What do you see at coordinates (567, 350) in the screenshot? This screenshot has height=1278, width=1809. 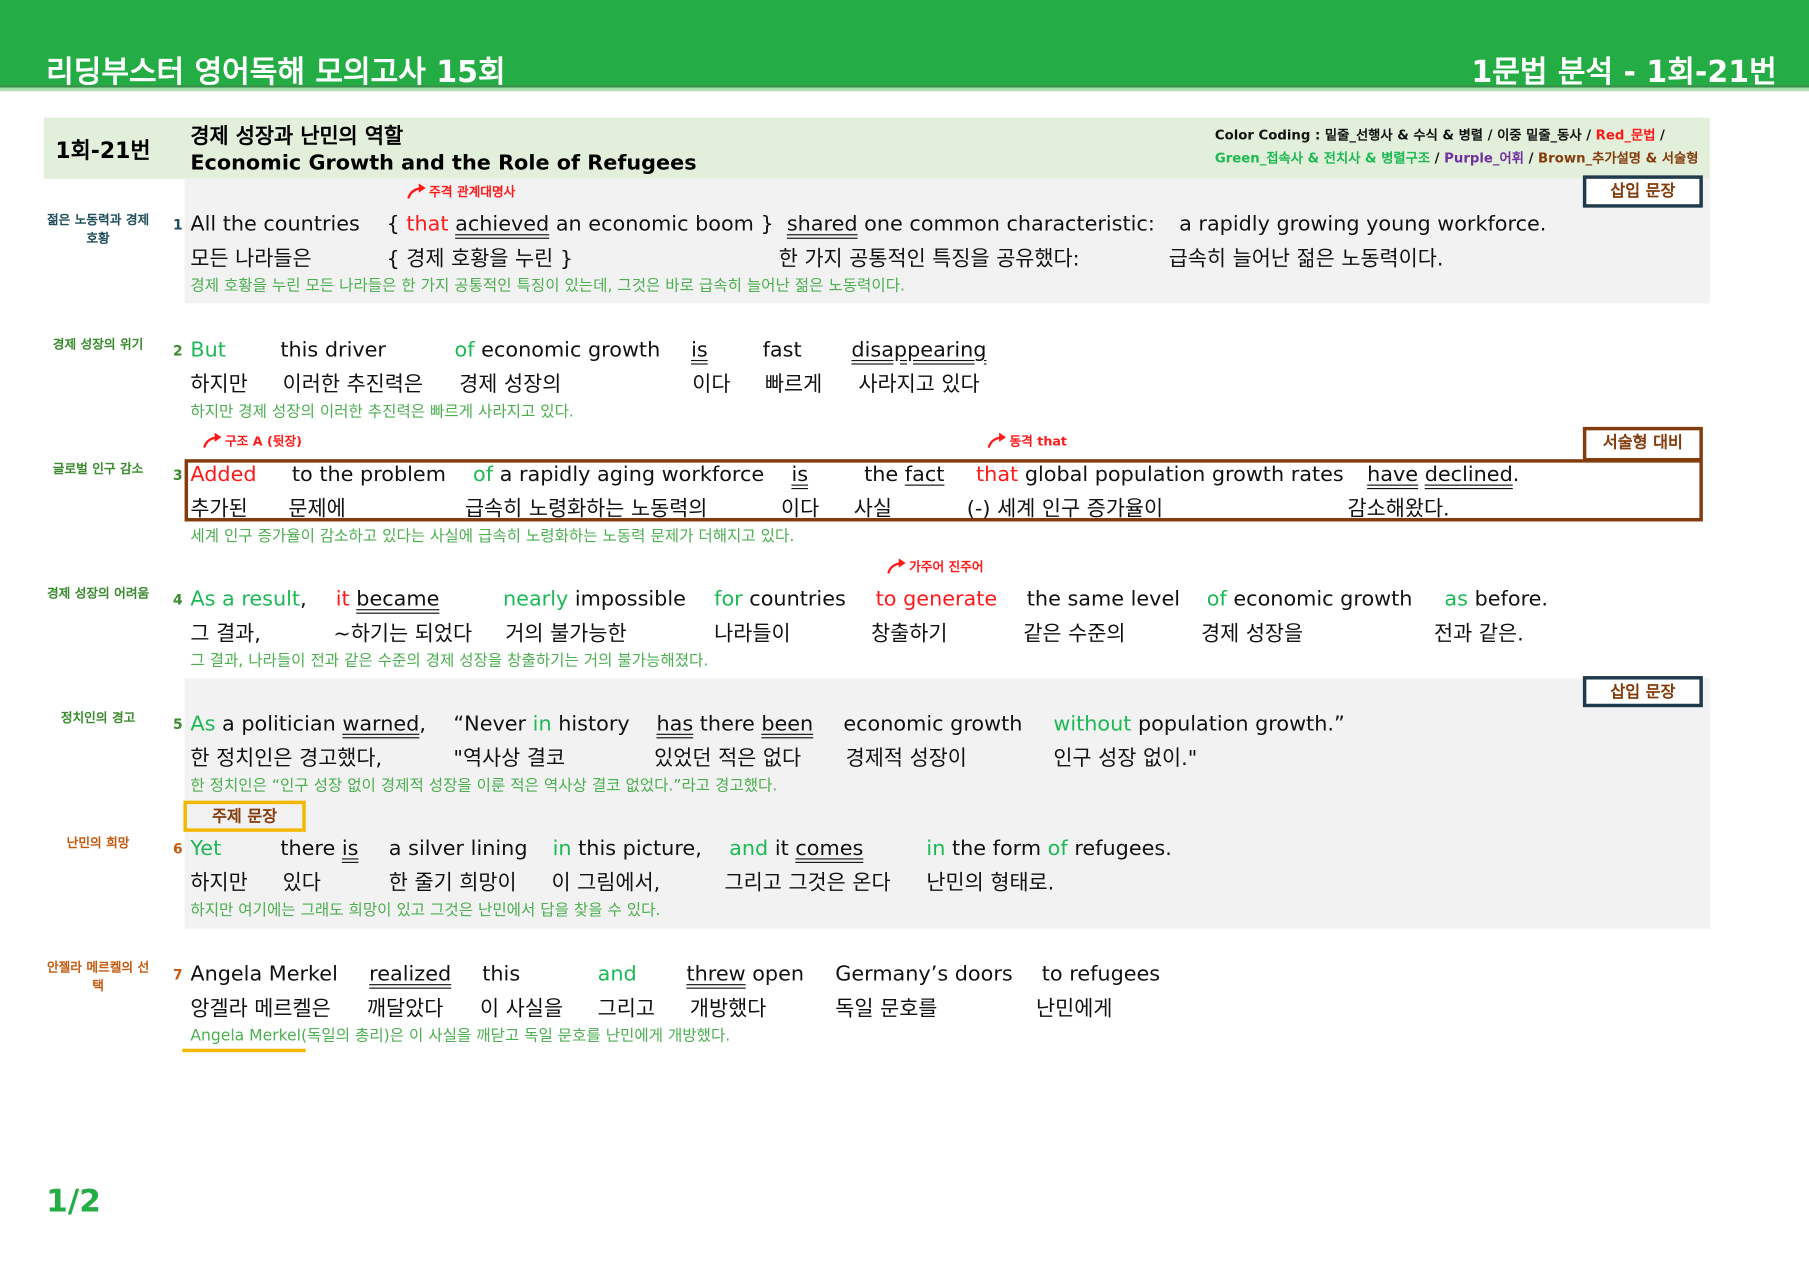 I see `chunk-segment: economic growth` at bounding box center [567, 350].